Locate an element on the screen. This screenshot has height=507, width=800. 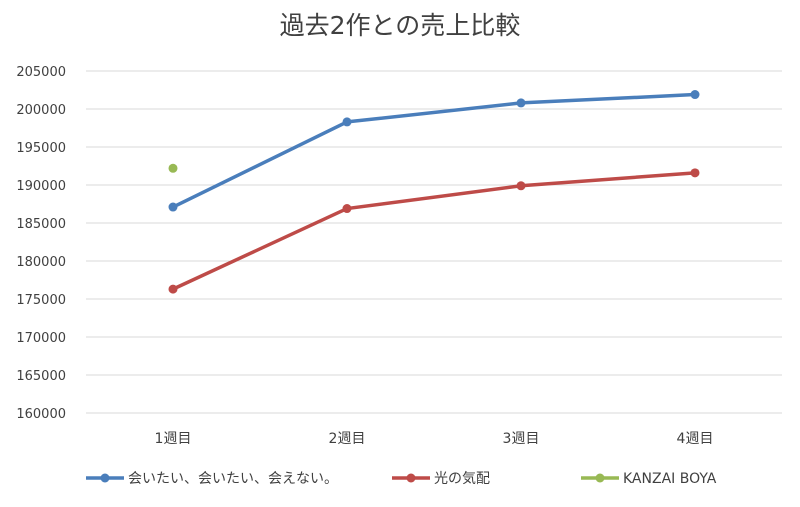
legend-label: KANZAI BOYA is located at coordinates (670, 479).